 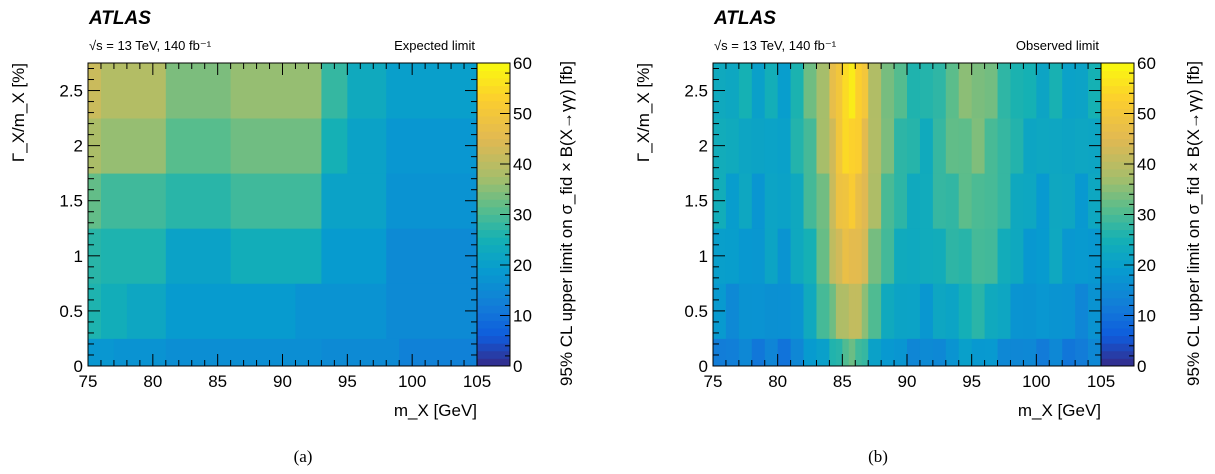 I want to click on z-tick-label: 30, so click(x=1146, y=215).